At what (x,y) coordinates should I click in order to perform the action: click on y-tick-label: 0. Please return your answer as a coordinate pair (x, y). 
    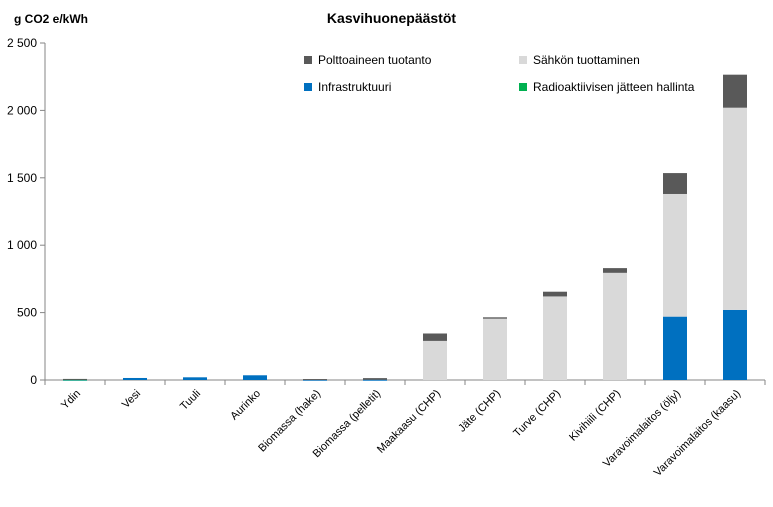
    Looking at the image, I should click on (33, 380).